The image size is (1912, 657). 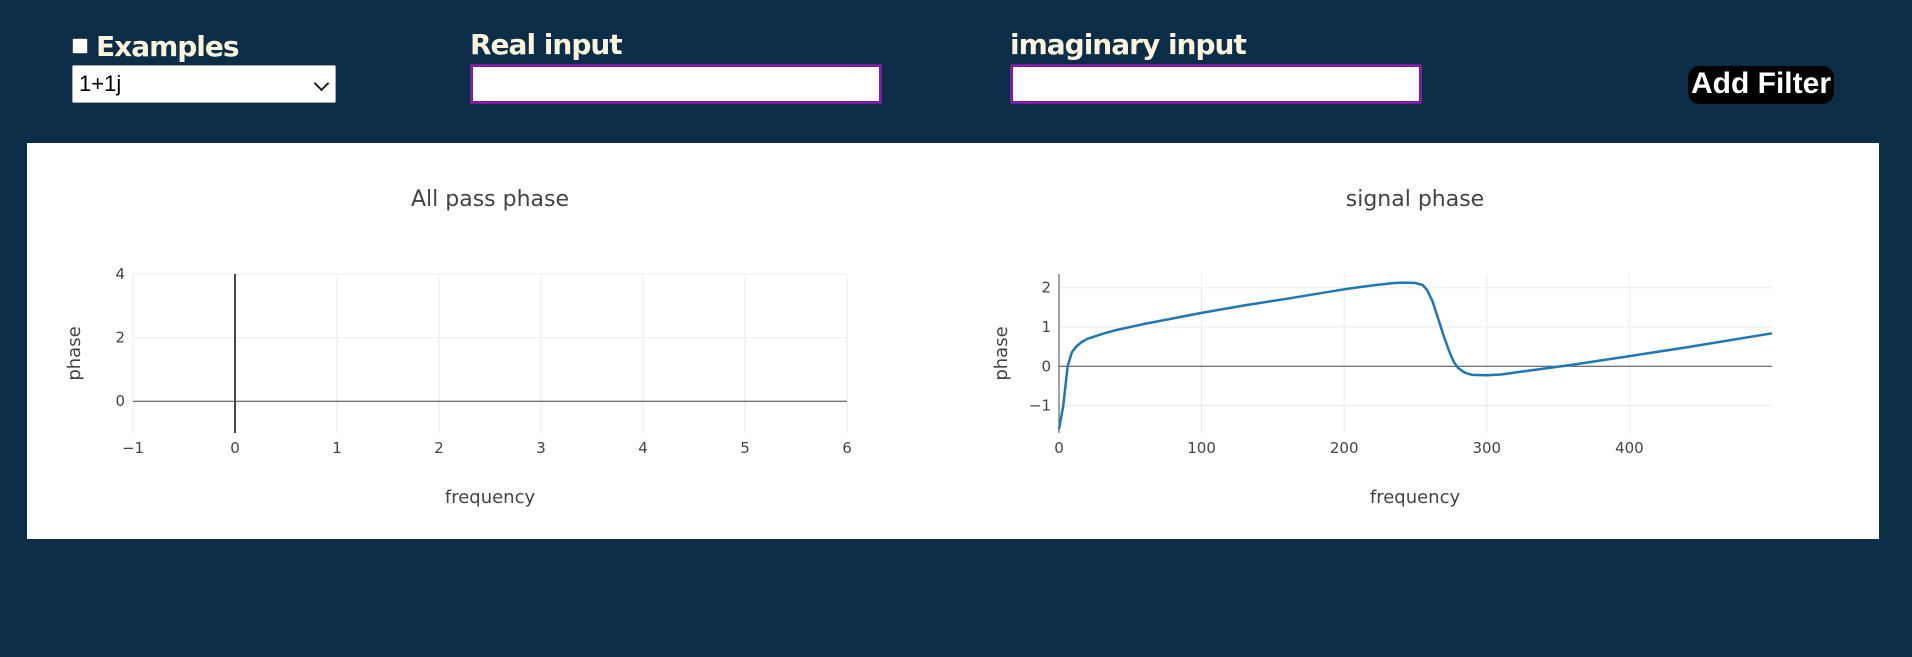 I want to click on examples-checkbox, so click(x=80, y=46).